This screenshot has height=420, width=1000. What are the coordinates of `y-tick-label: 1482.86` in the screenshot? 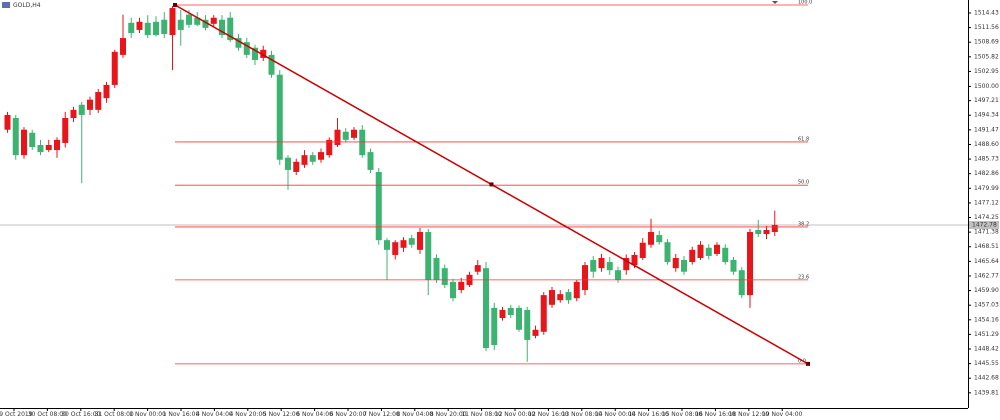 It's located at (986, 173).